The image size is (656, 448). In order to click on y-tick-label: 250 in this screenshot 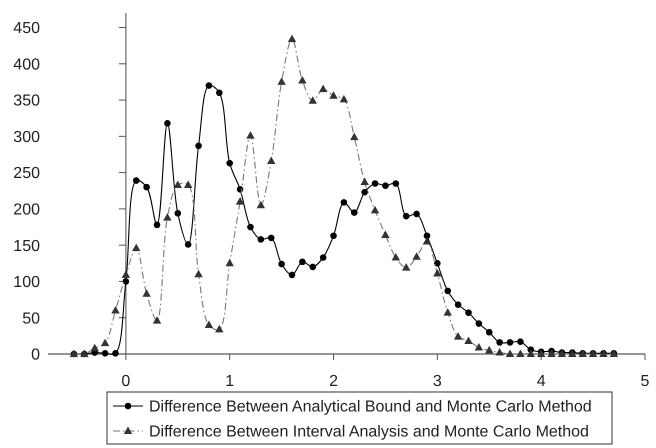, I will do `click(26, 173)`.